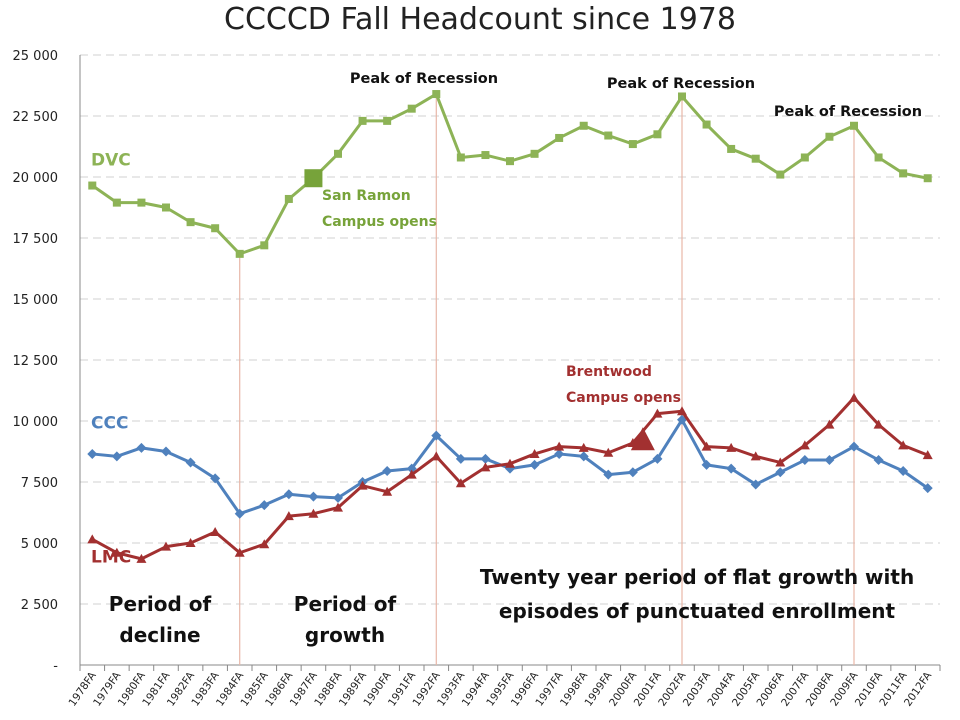  I want to click on brentwood-marker, so click(642, 439).